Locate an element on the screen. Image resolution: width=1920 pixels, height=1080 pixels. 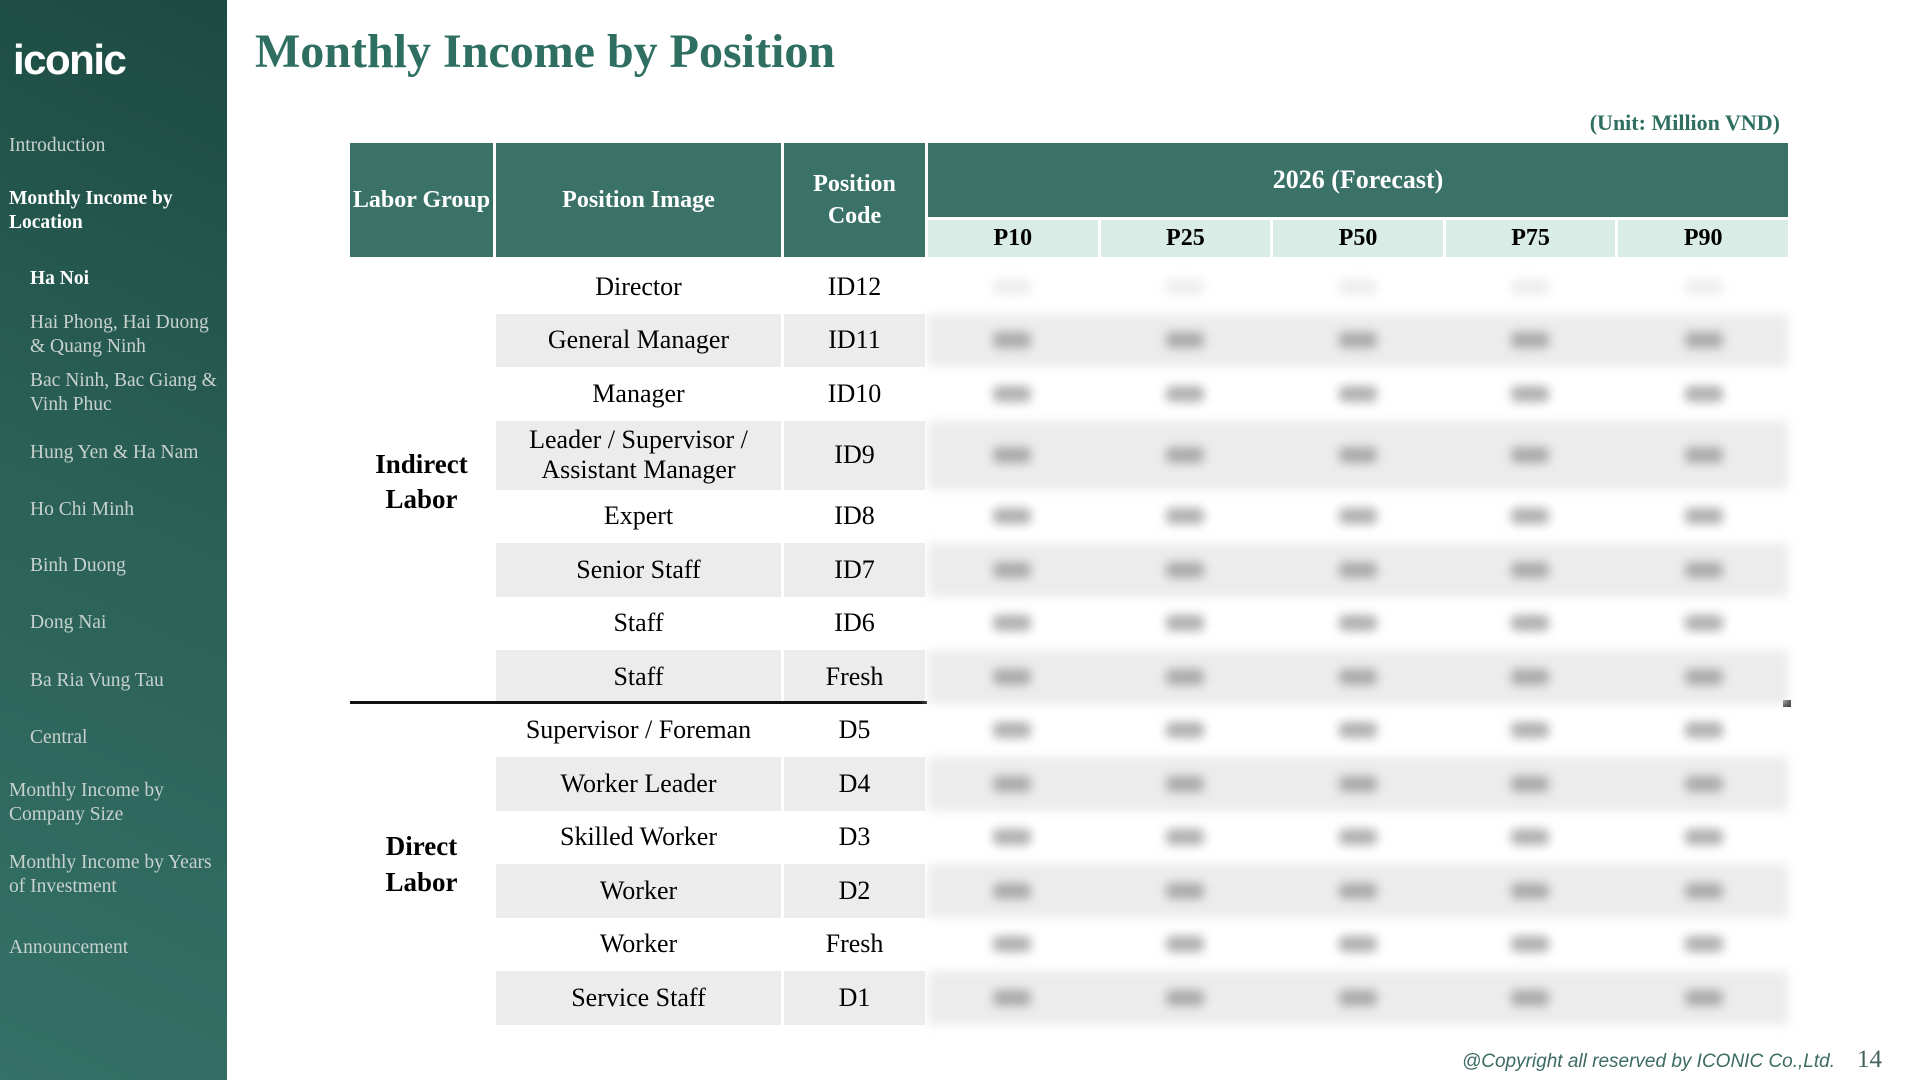
group-label-indirect-labor: Indirect Labor is located at coordinates (421, 481).